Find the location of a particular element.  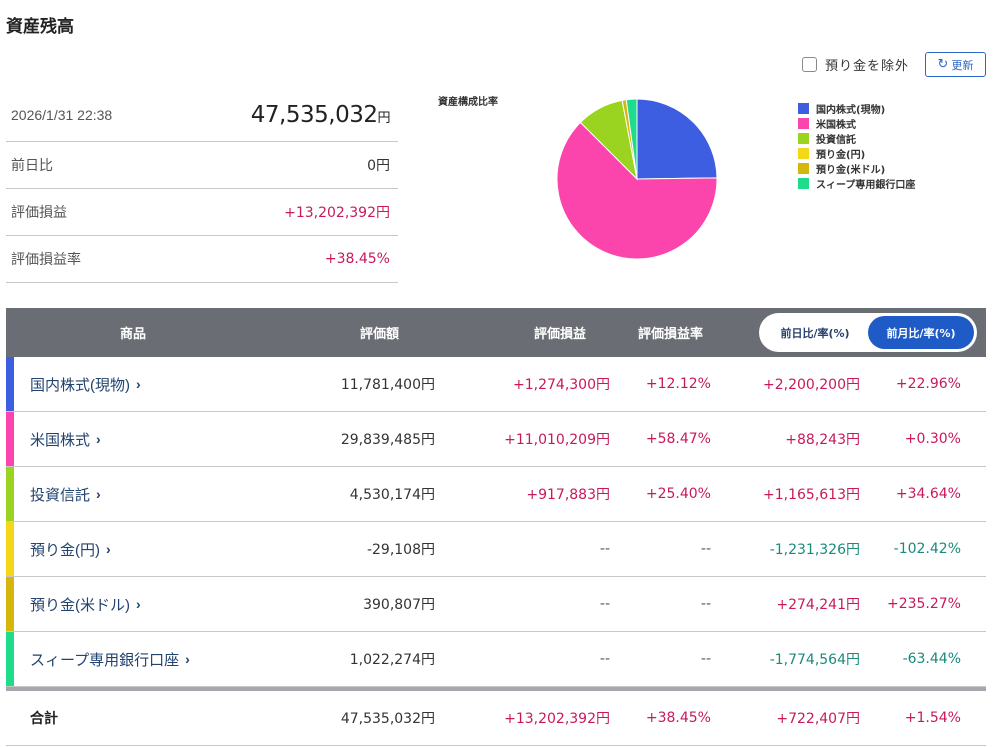

legend-item: 預り金(米ドル) is located at coordinates (856, 168).